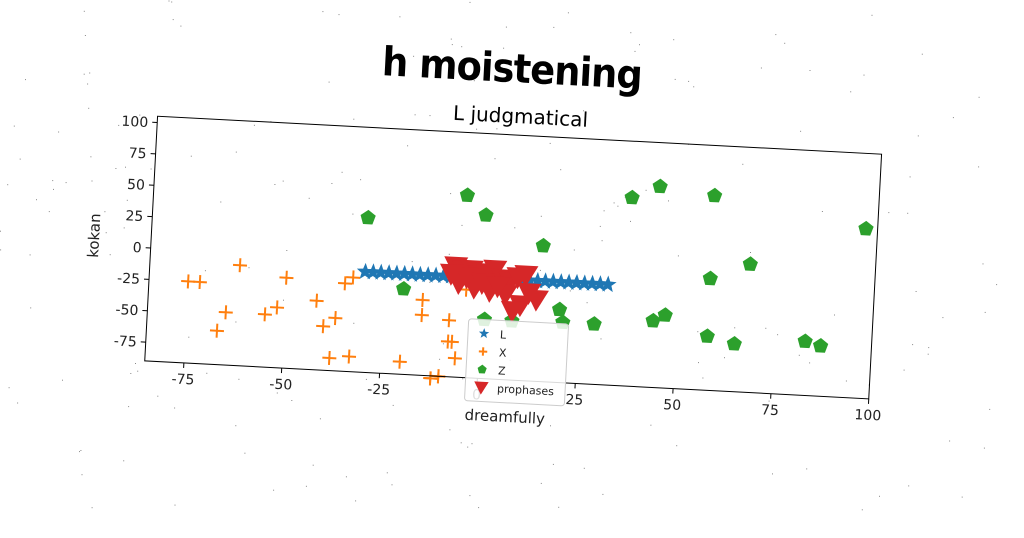  Describe the element at coordinates (136, 185) in the screenshot. I see `y-tick-label: 50` at that location.